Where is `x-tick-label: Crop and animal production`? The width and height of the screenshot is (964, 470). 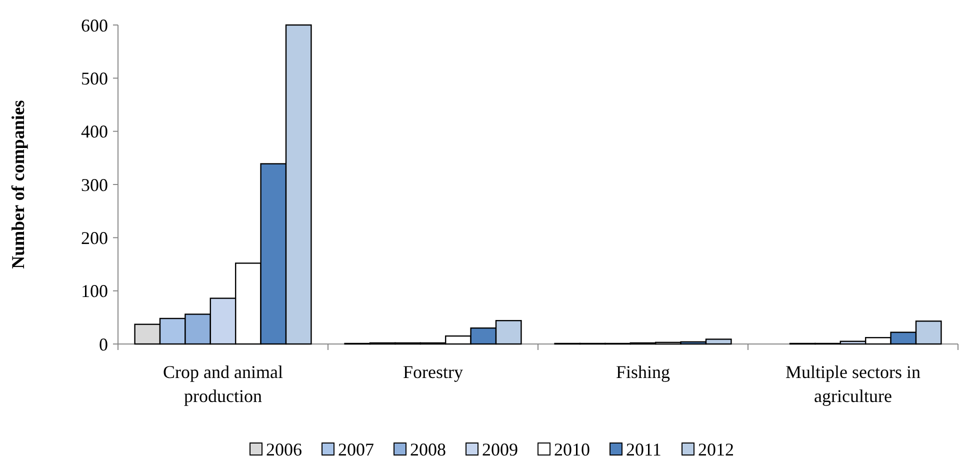
x-tick-label: Crop and animal production is located at coordinates (223, 384).